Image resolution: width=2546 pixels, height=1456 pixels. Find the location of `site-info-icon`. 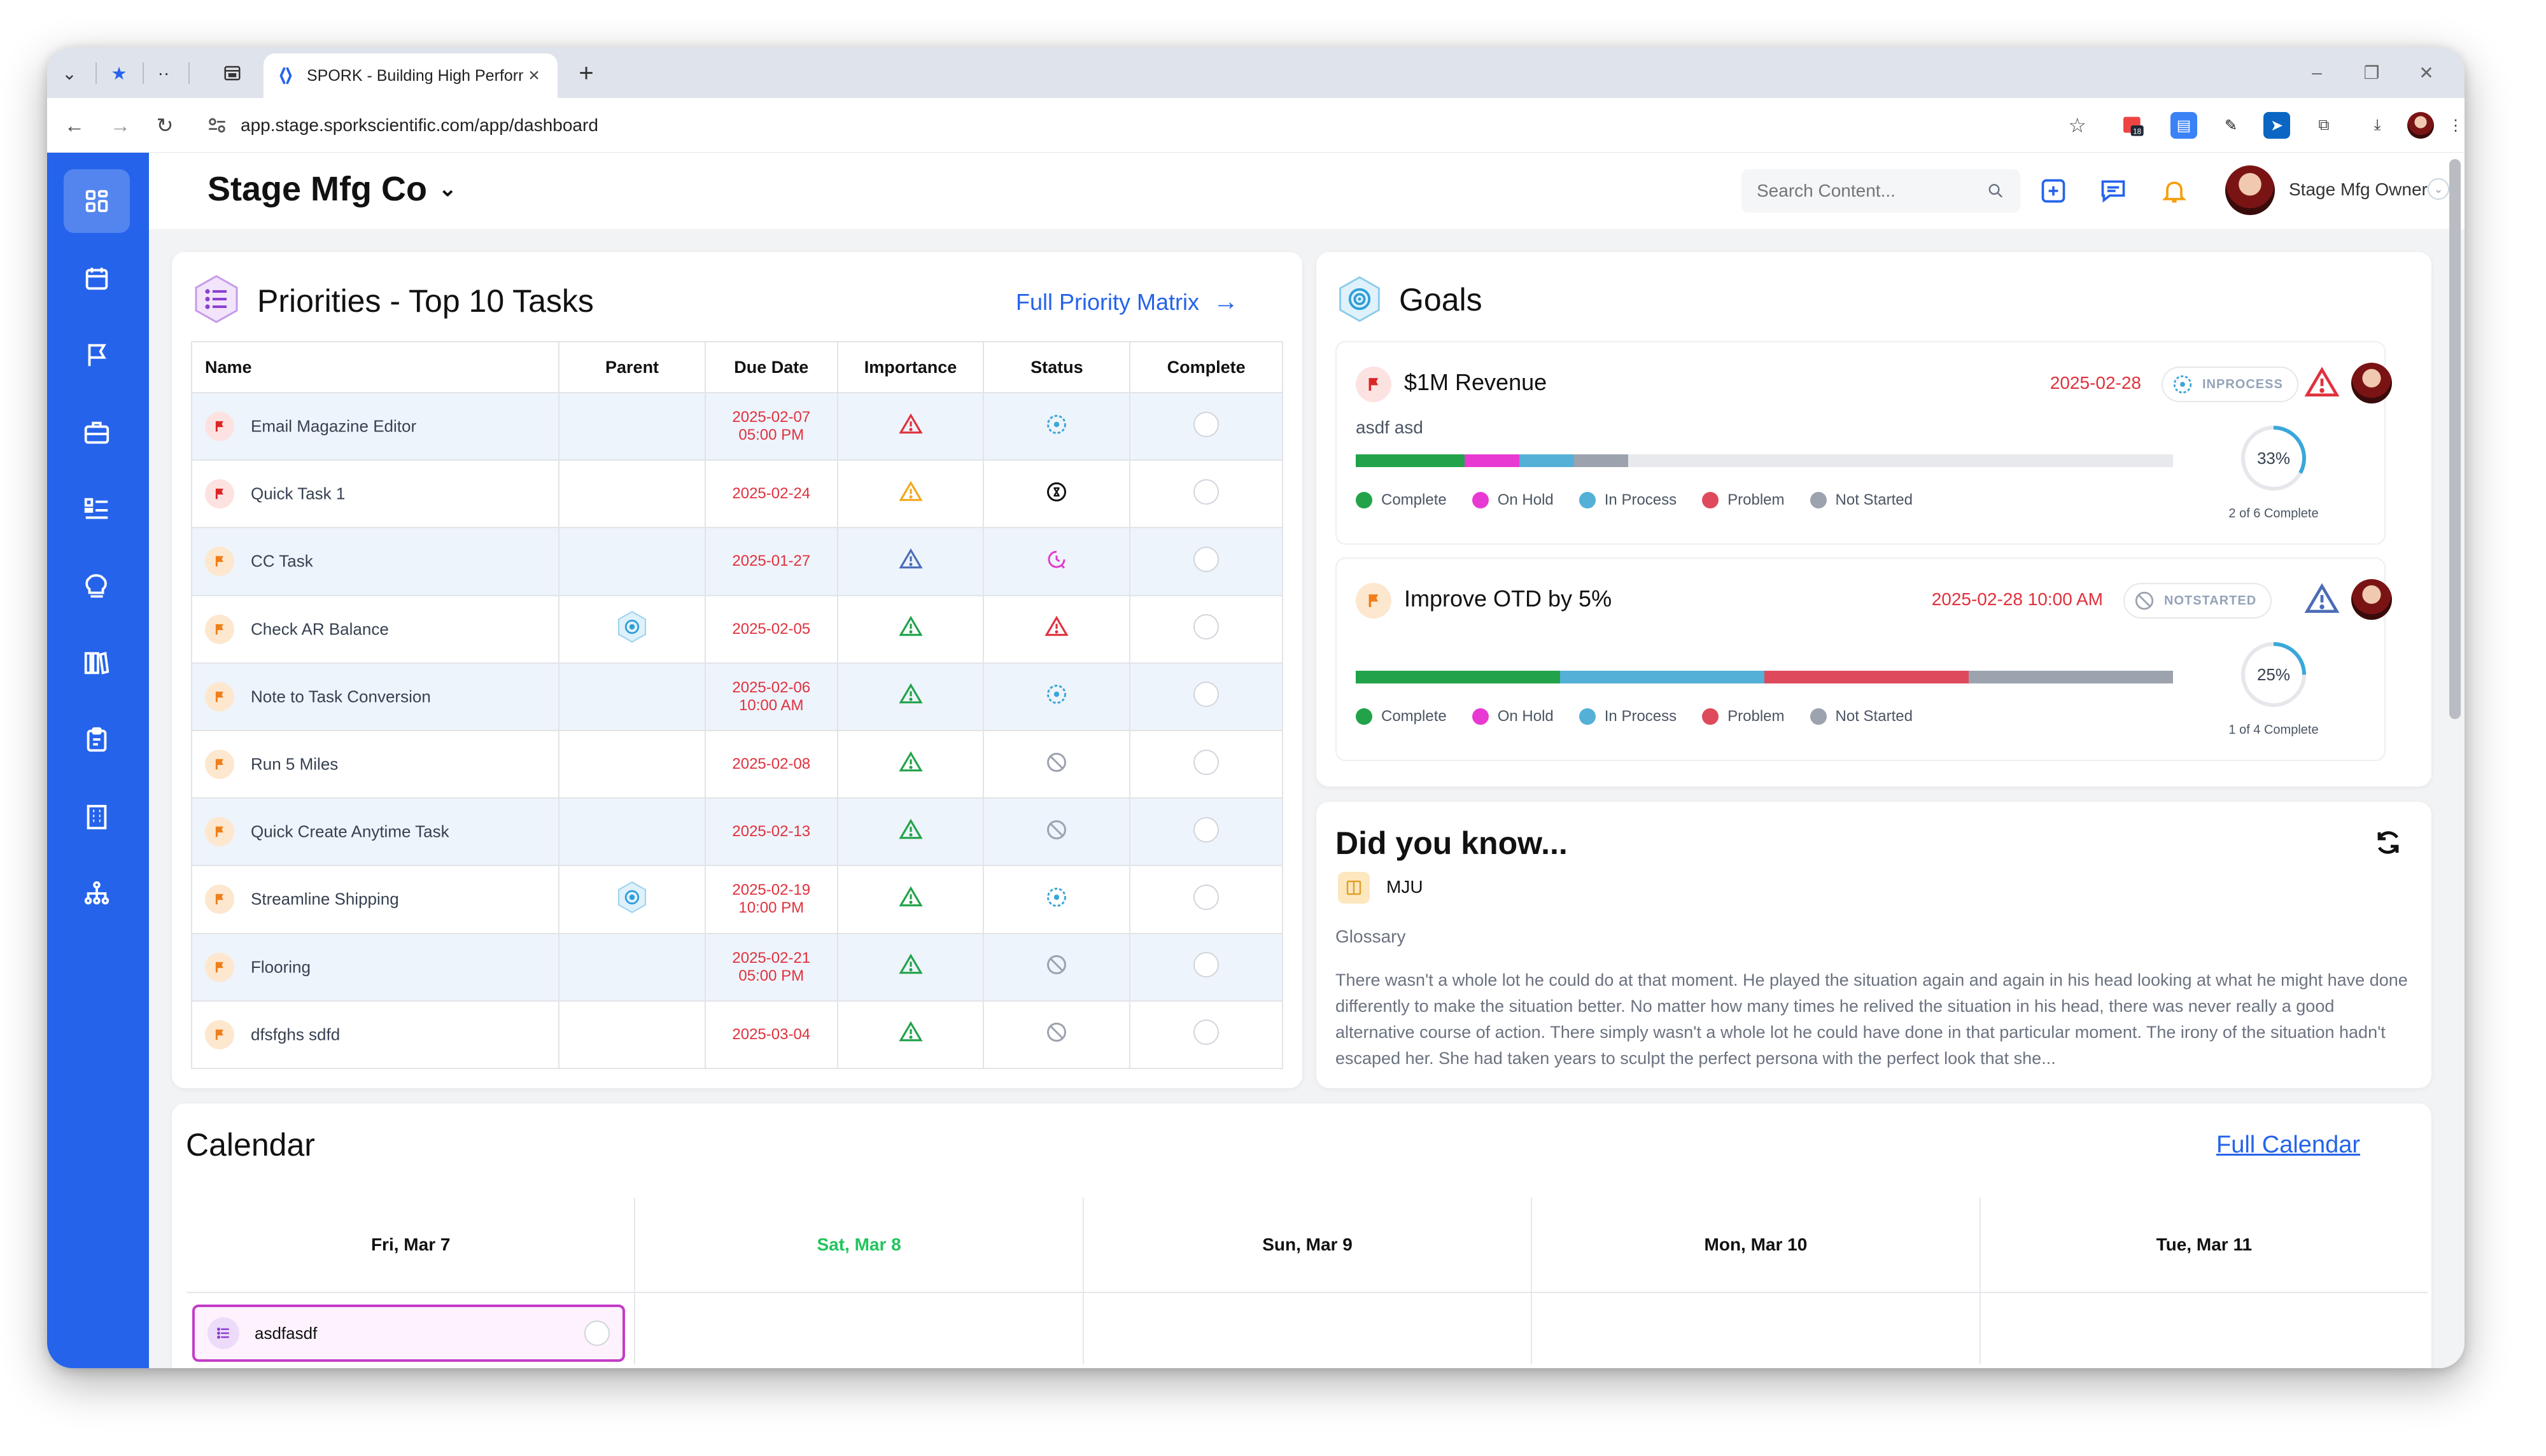

site-info-icon is located at coordinates (217, 125).